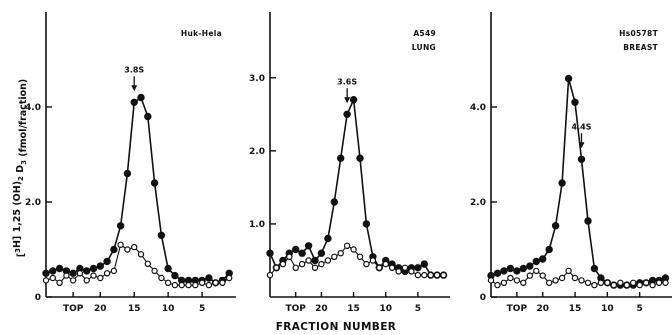 The width and height of the screenshot is (672, 335). I want to click on x-tick-label: TOP, so click(296, 309).